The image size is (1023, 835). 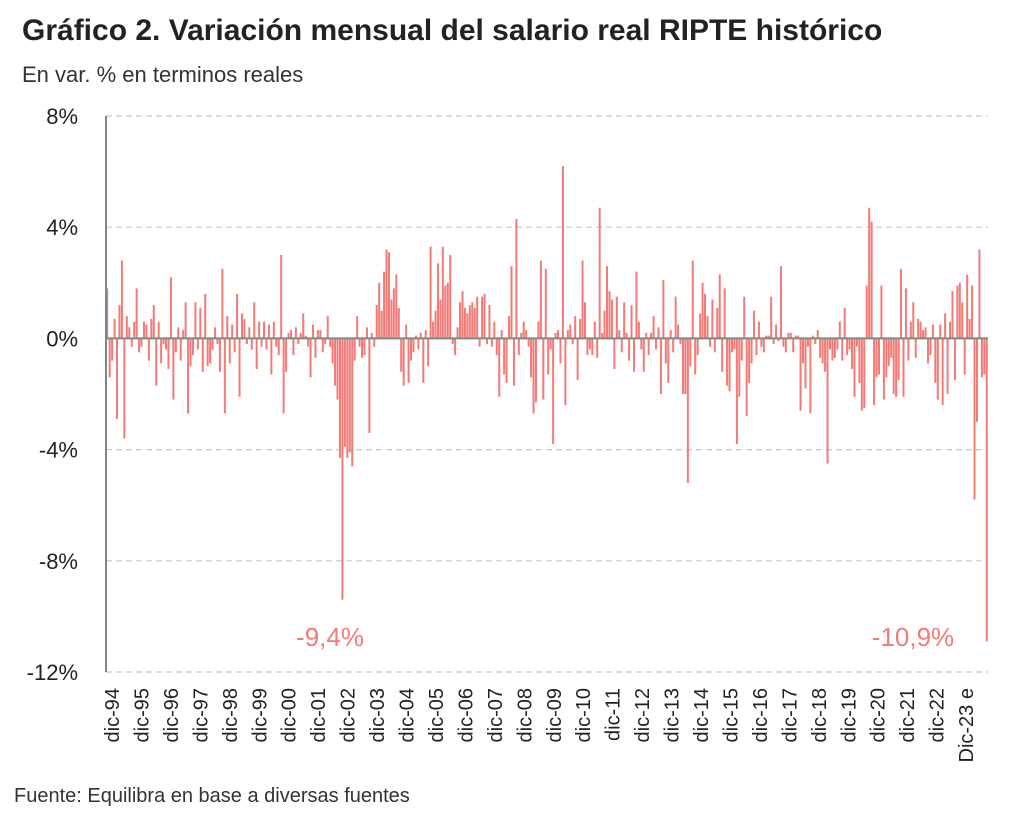 I want to click on x-tick-label: dic-94, so click(x=113, y=715).